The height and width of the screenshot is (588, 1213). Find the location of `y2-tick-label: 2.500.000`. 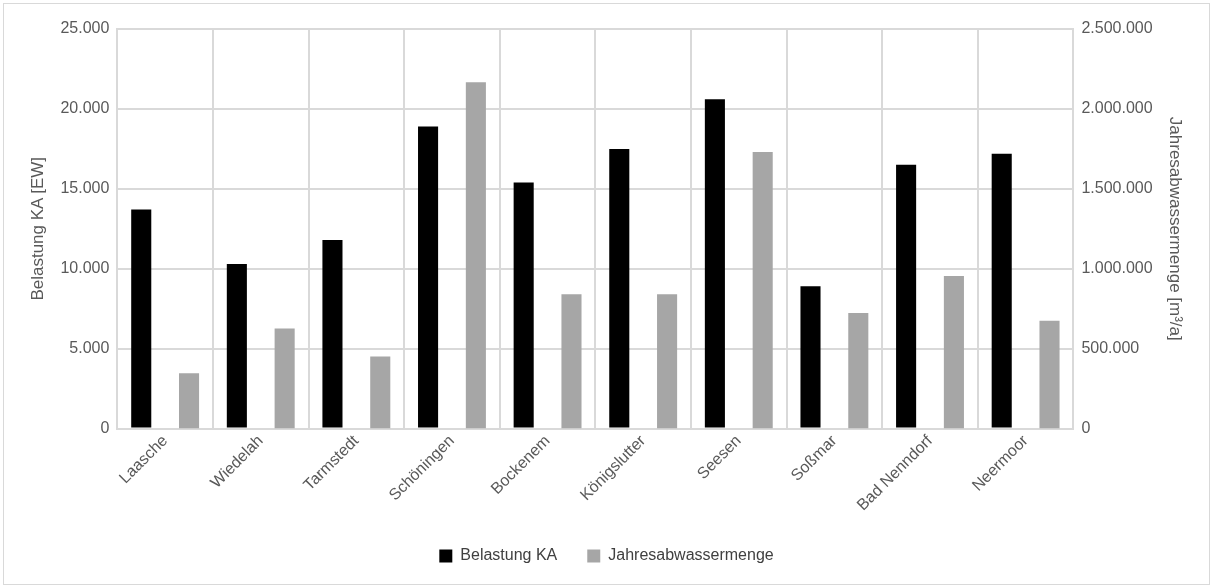

y2-tick-label: 2.500.000 is located at coordinates (1117, 28).